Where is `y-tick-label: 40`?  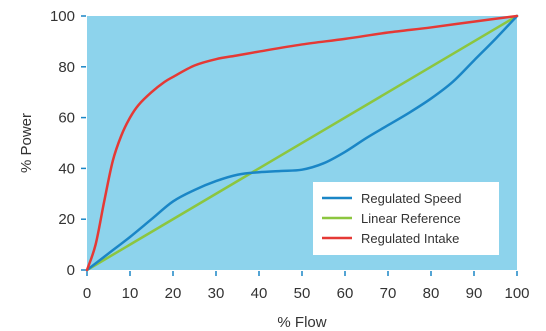
y-tick-label: 40 is located at coordinates (66, 168).